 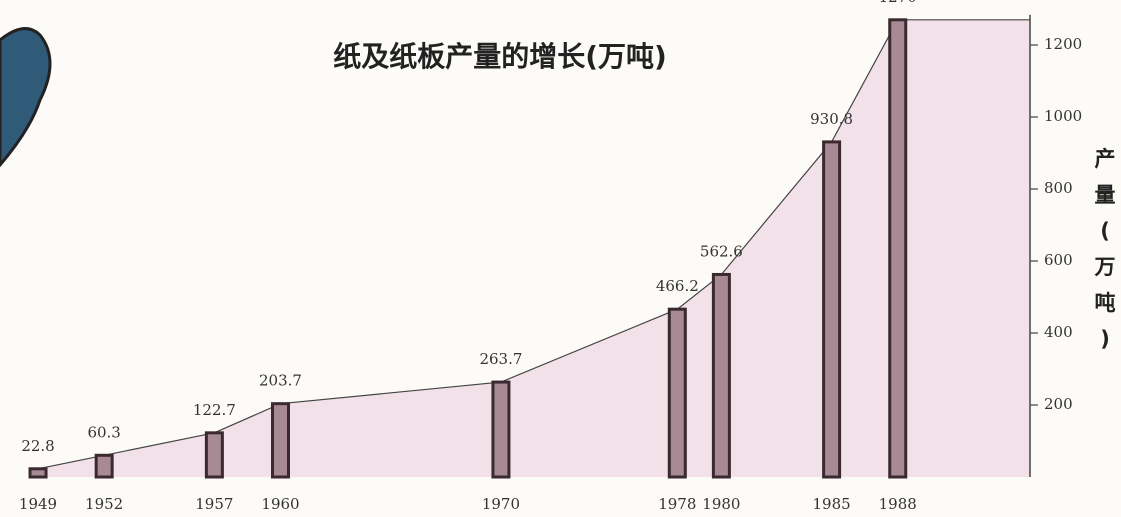 I want to click on x-tick-label: 1957, so click(x=214, y=504).